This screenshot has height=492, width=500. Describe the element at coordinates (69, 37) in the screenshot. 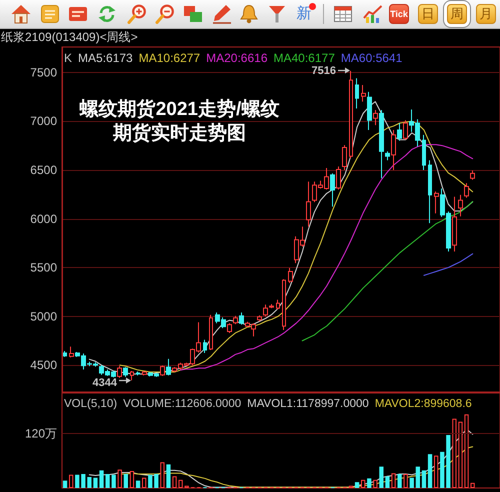

I see `chart-subtitle: 纸浆2109(013409)<周线>` at that location.